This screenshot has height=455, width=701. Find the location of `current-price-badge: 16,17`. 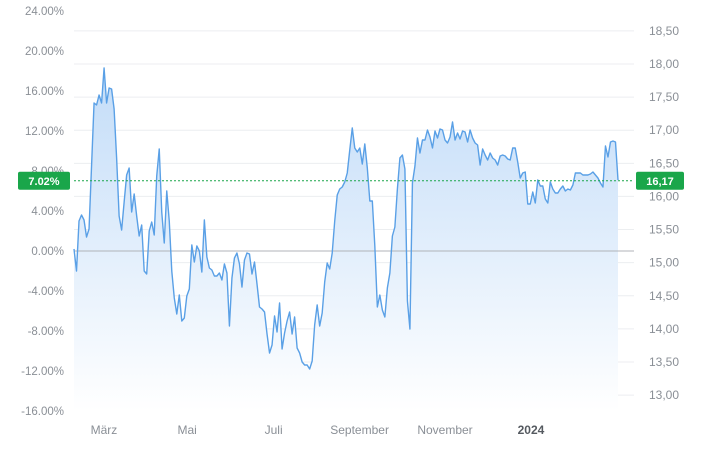

current-price-badge: 16,17 is located at coordinates (660, 180).